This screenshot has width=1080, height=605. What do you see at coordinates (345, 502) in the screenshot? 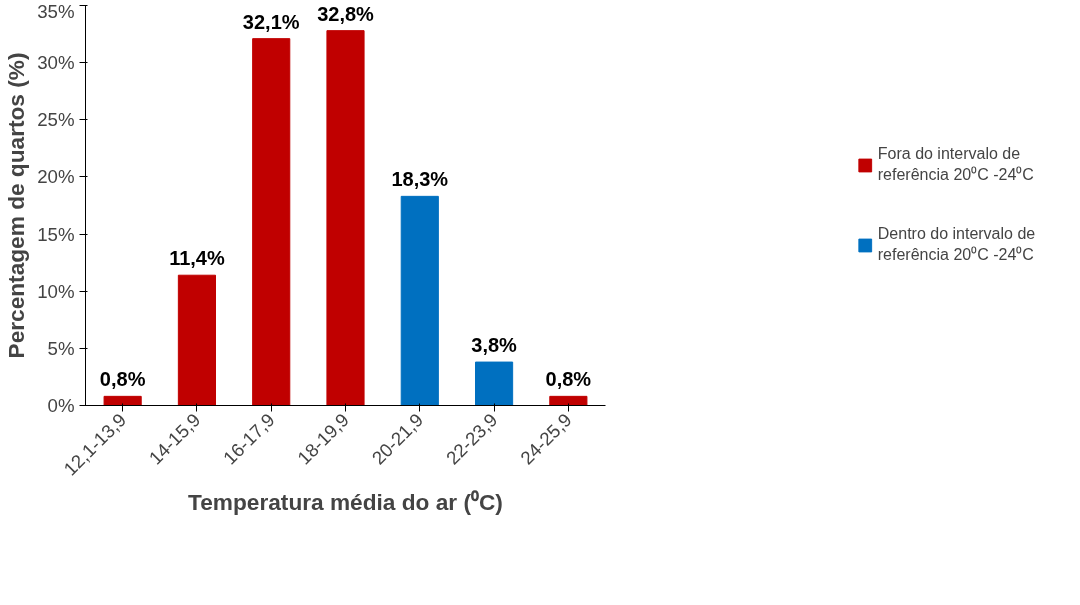
I see `x-axis-title: Temperatura média do ar (⁰C)` at bounding box center [345, 502].